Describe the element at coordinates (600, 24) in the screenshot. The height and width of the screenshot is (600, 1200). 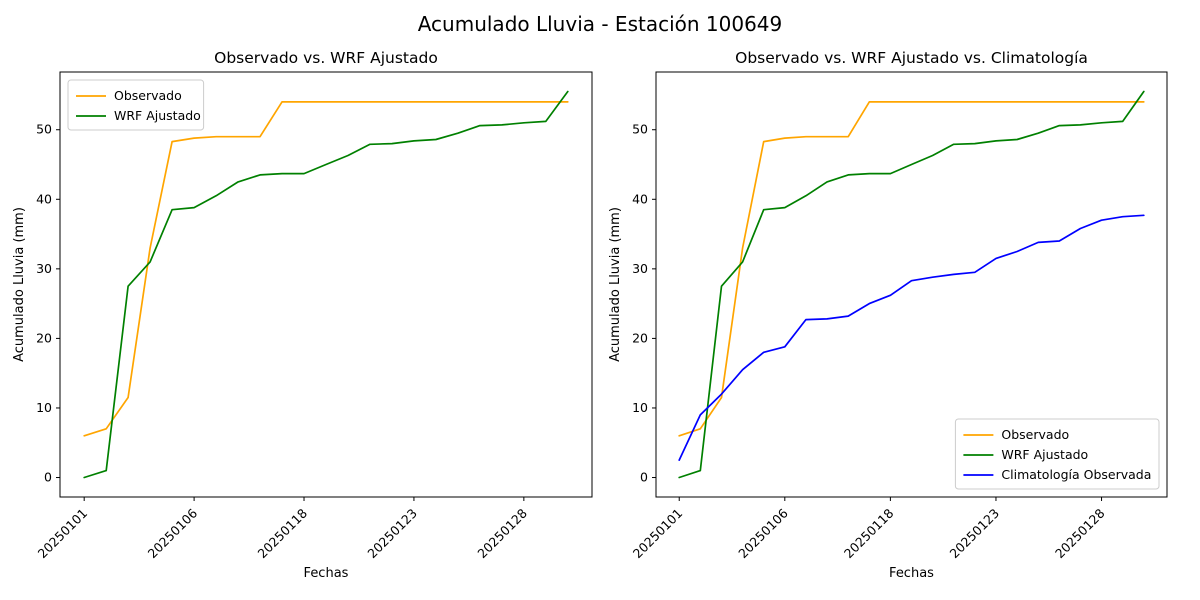
I see `figure-title: Acumulado Lluvia - Estación 100649` at that location.